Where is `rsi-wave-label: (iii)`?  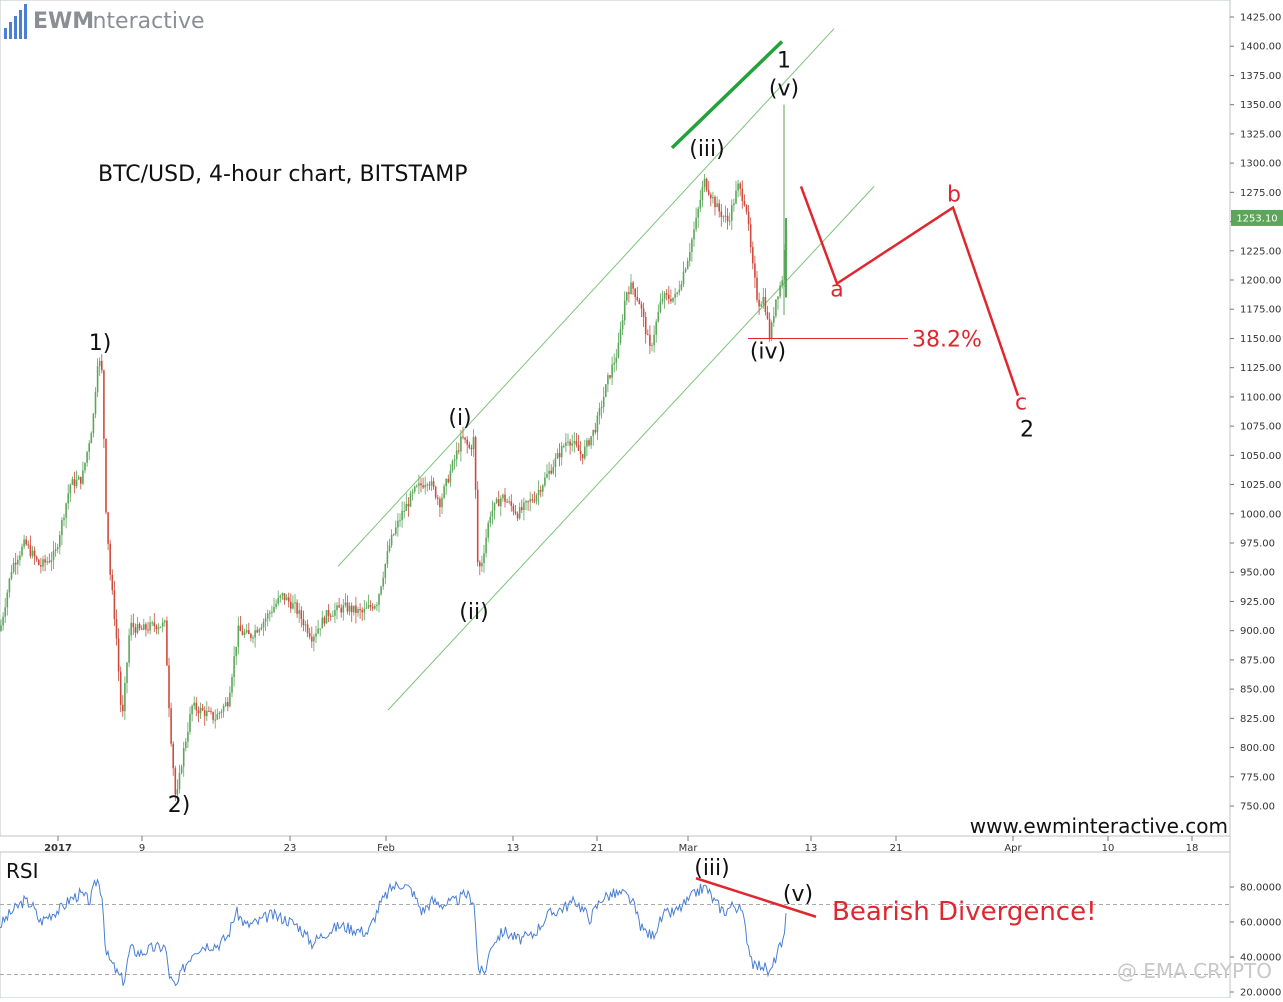
rsi-wave-label: (iii) is located at coordinates (712, 868).